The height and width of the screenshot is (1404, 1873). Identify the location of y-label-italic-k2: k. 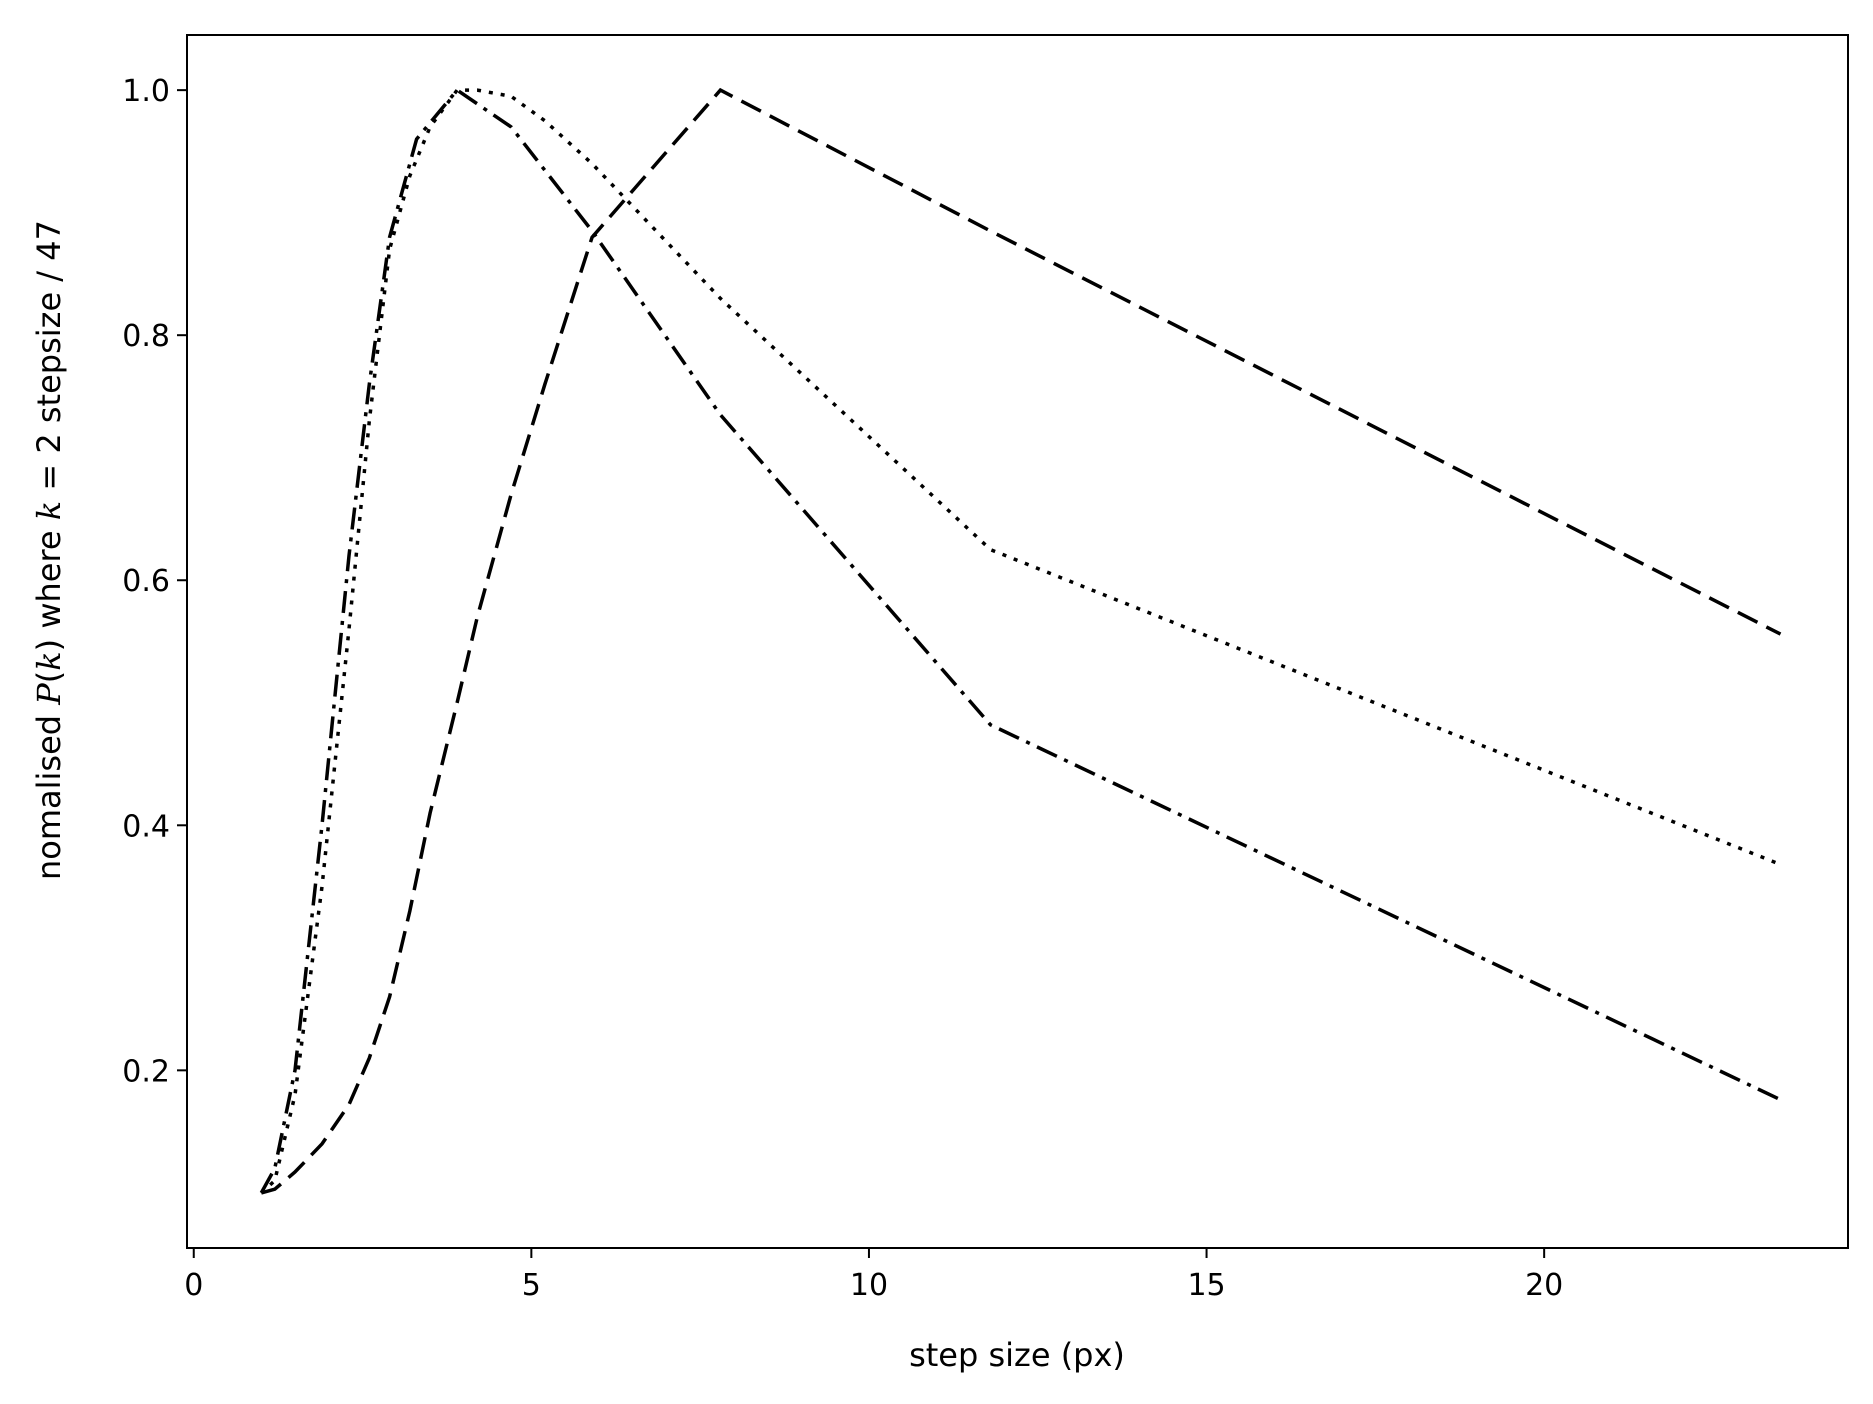
(49, 510).